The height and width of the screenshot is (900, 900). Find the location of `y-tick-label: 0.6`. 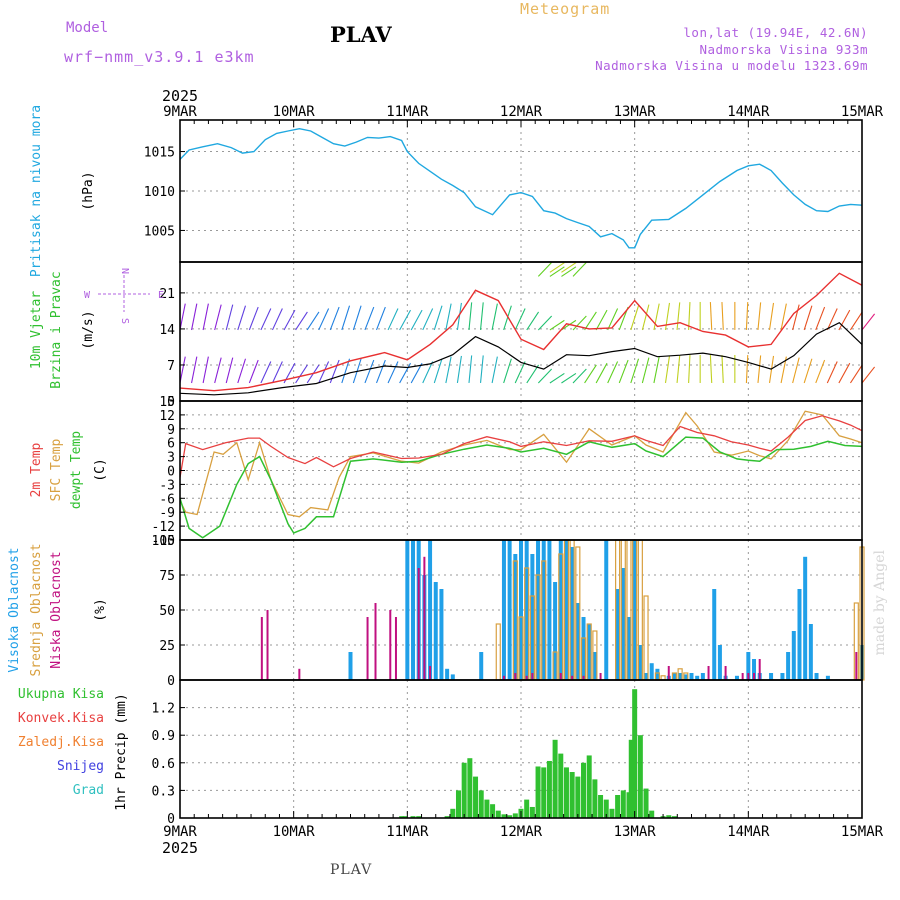

y-tick-label: 0.6 is located at coordinates (163, 764).